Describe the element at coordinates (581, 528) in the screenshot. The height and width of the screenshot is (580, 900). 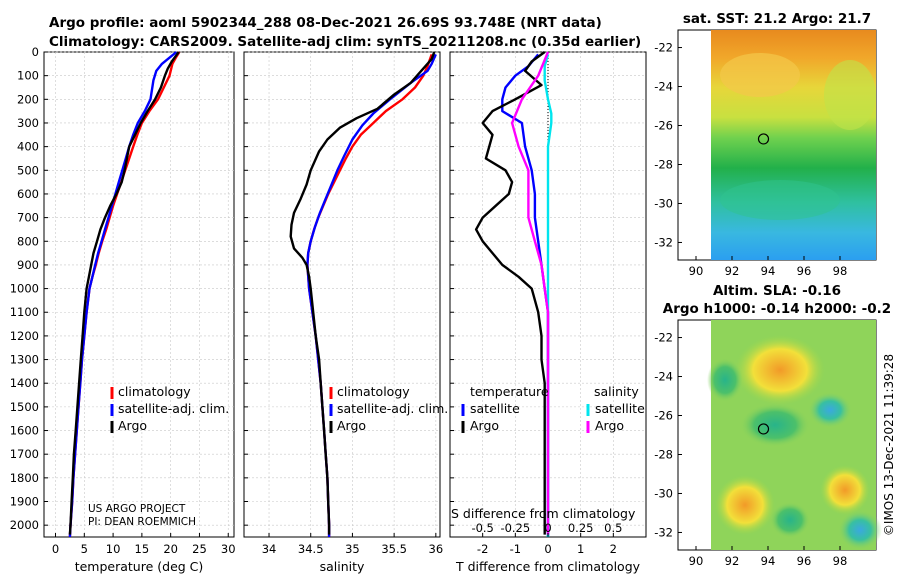
I see `top-x-tick-label: 0.25` at that location.